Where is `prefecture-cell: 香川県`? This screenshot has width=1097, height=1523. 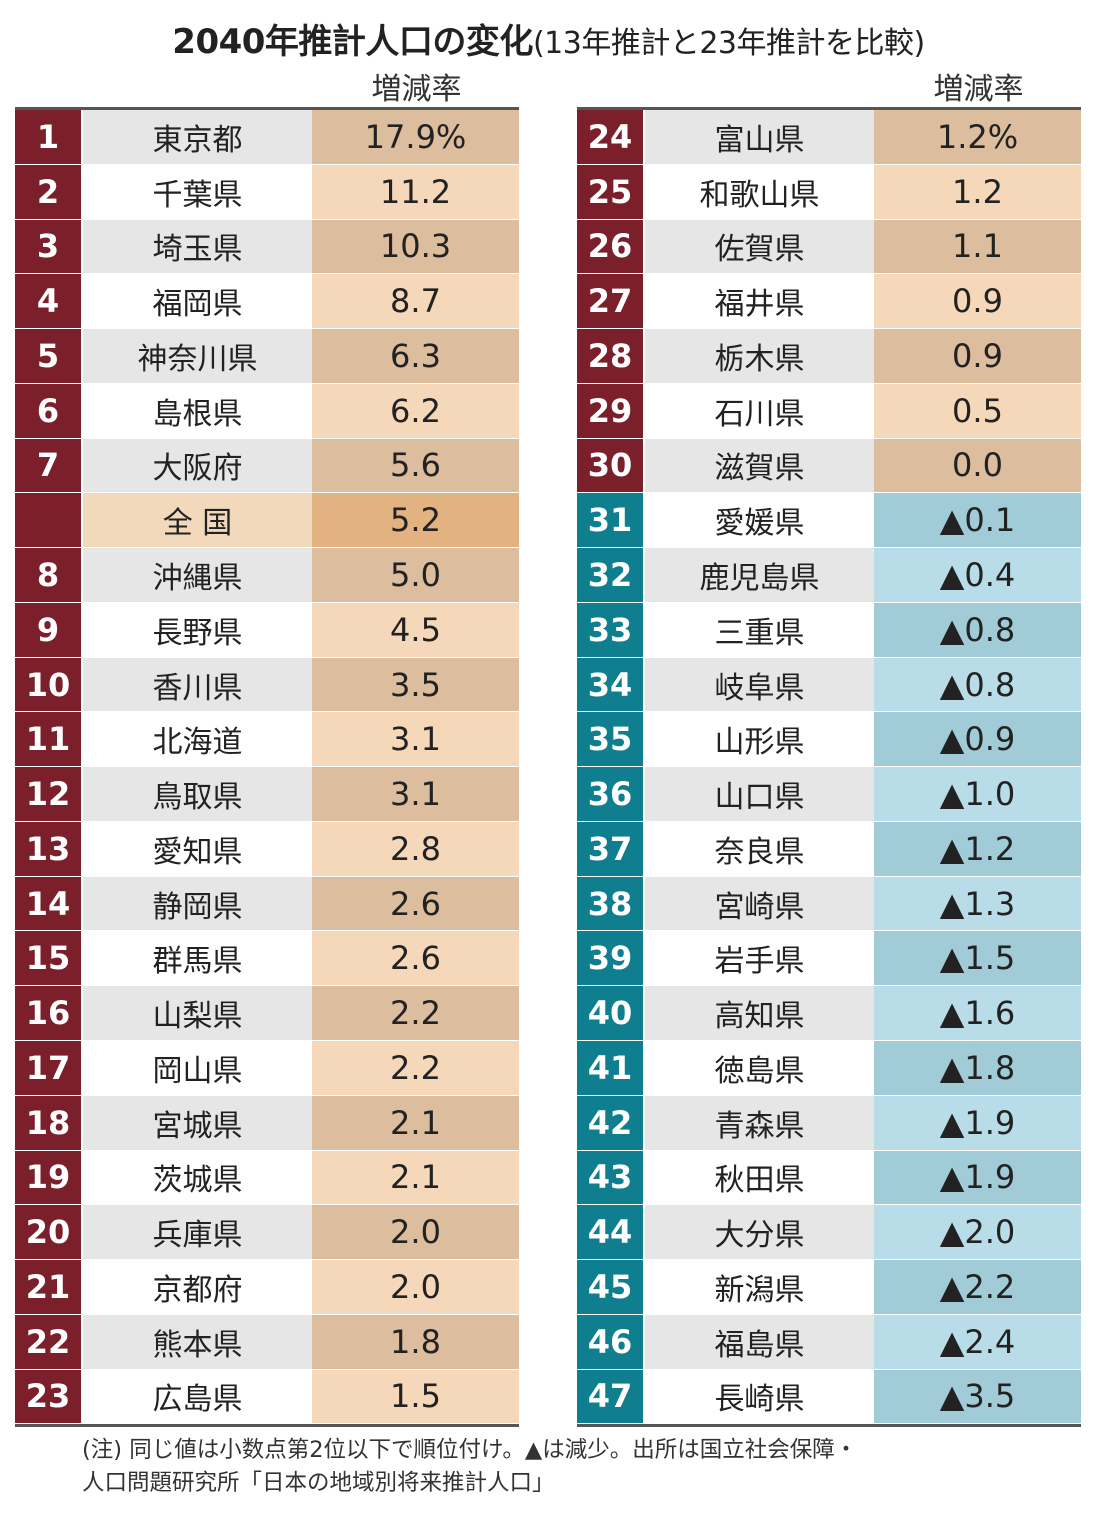 prefecture-cell: 香川県 is located at coordinates (197, 684).